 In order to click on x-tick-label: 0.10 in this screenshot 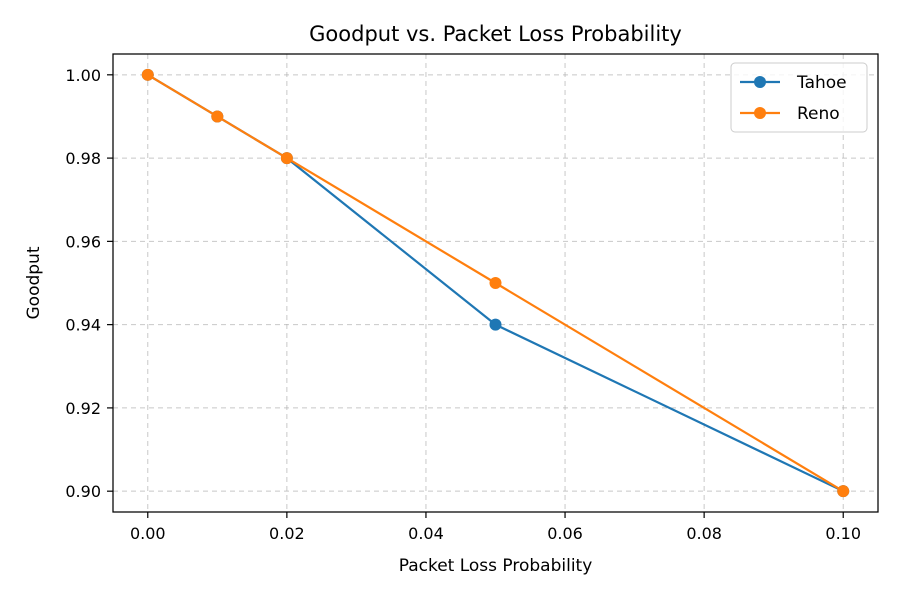, I will do `click(843, 533)`.